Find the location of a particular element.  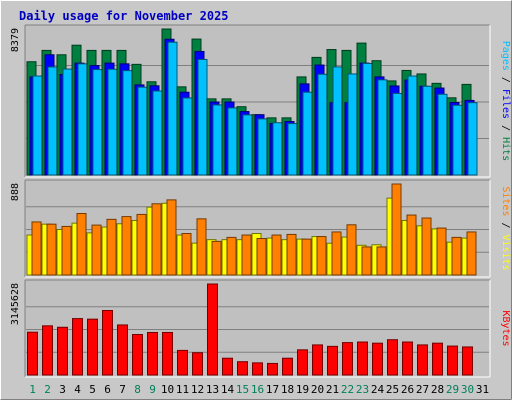

x-tick-label-day-30: 30 is located at coordinates (467, 389).